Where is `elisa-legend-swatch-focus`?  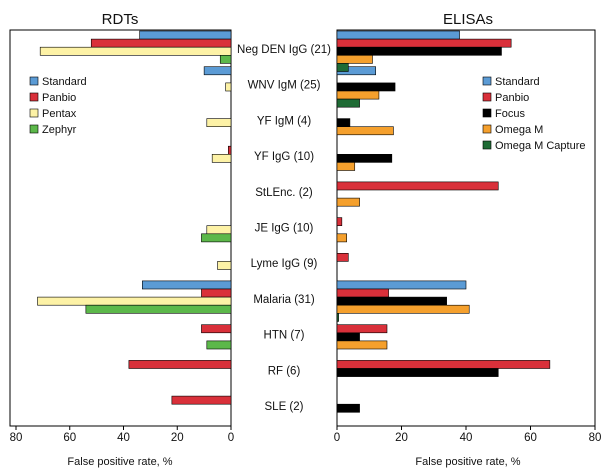 elisa-legend-swatch-focus is located at coordinates (487, 113).